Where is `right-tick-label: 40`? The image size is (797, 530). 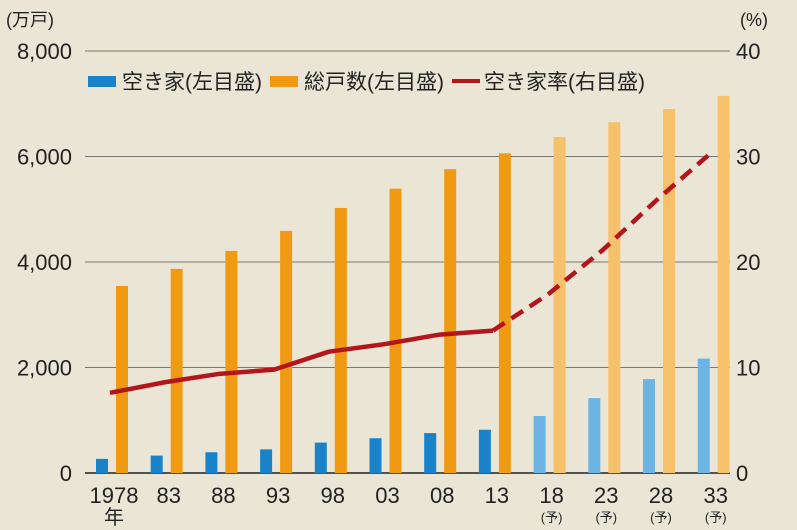 right-tick-label: 40 is located at coordinates (748, 51).